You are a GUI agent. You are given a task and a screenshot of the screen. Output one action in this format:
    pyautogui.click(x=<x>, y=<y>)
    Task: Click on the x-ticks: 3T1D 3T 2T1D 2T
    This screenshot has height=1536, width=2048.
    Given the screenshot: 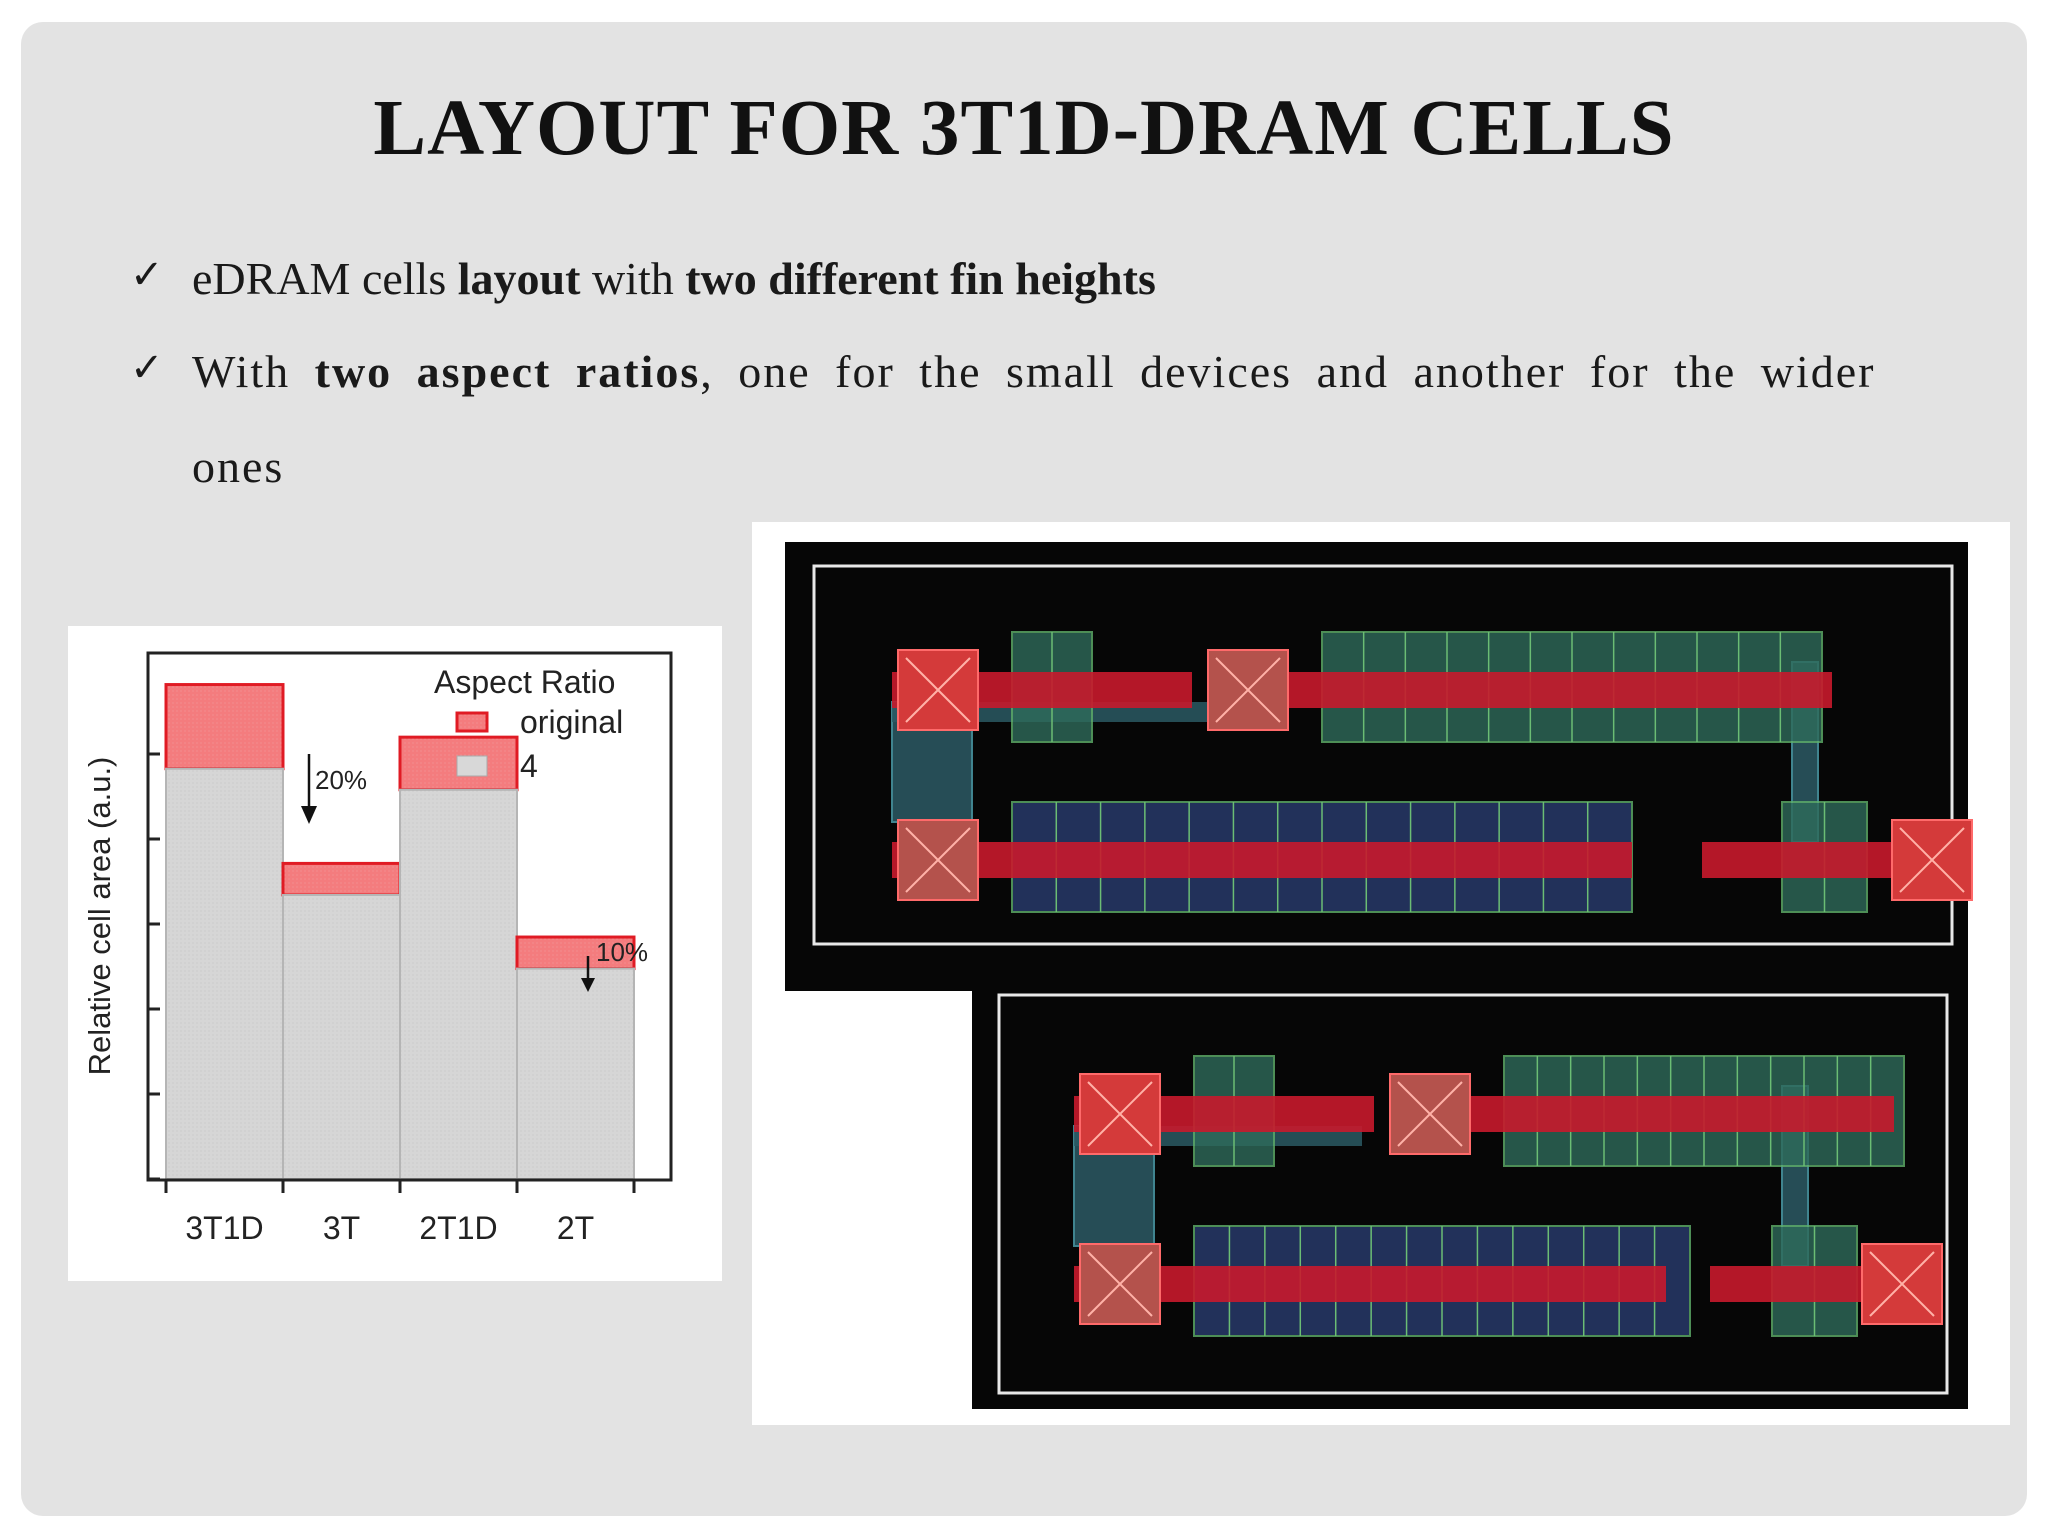 What is the action you would take?
    pyautogui.click(x=400, y=1212)
    